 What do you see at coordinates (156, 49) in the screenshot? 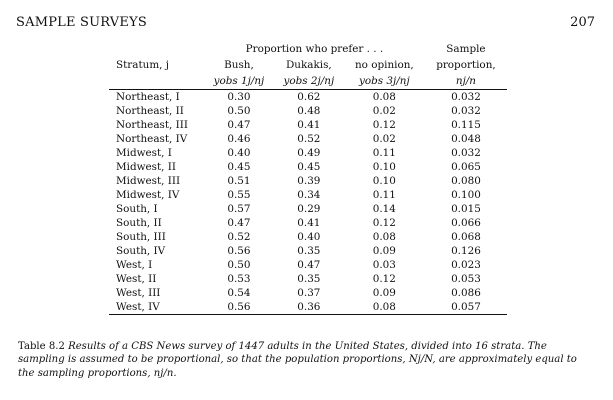
I see `table-header-empty` at bounding box center [156, 49].